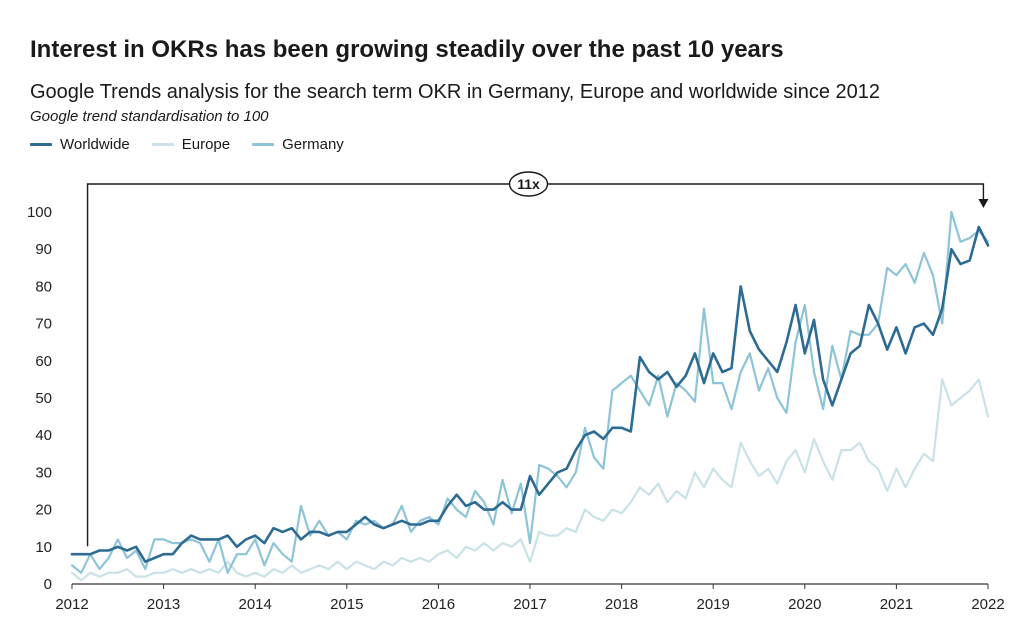  Describe the element at coordinates (983, 203) in the screenshot. I see `annotation-arrowhead` at that location.